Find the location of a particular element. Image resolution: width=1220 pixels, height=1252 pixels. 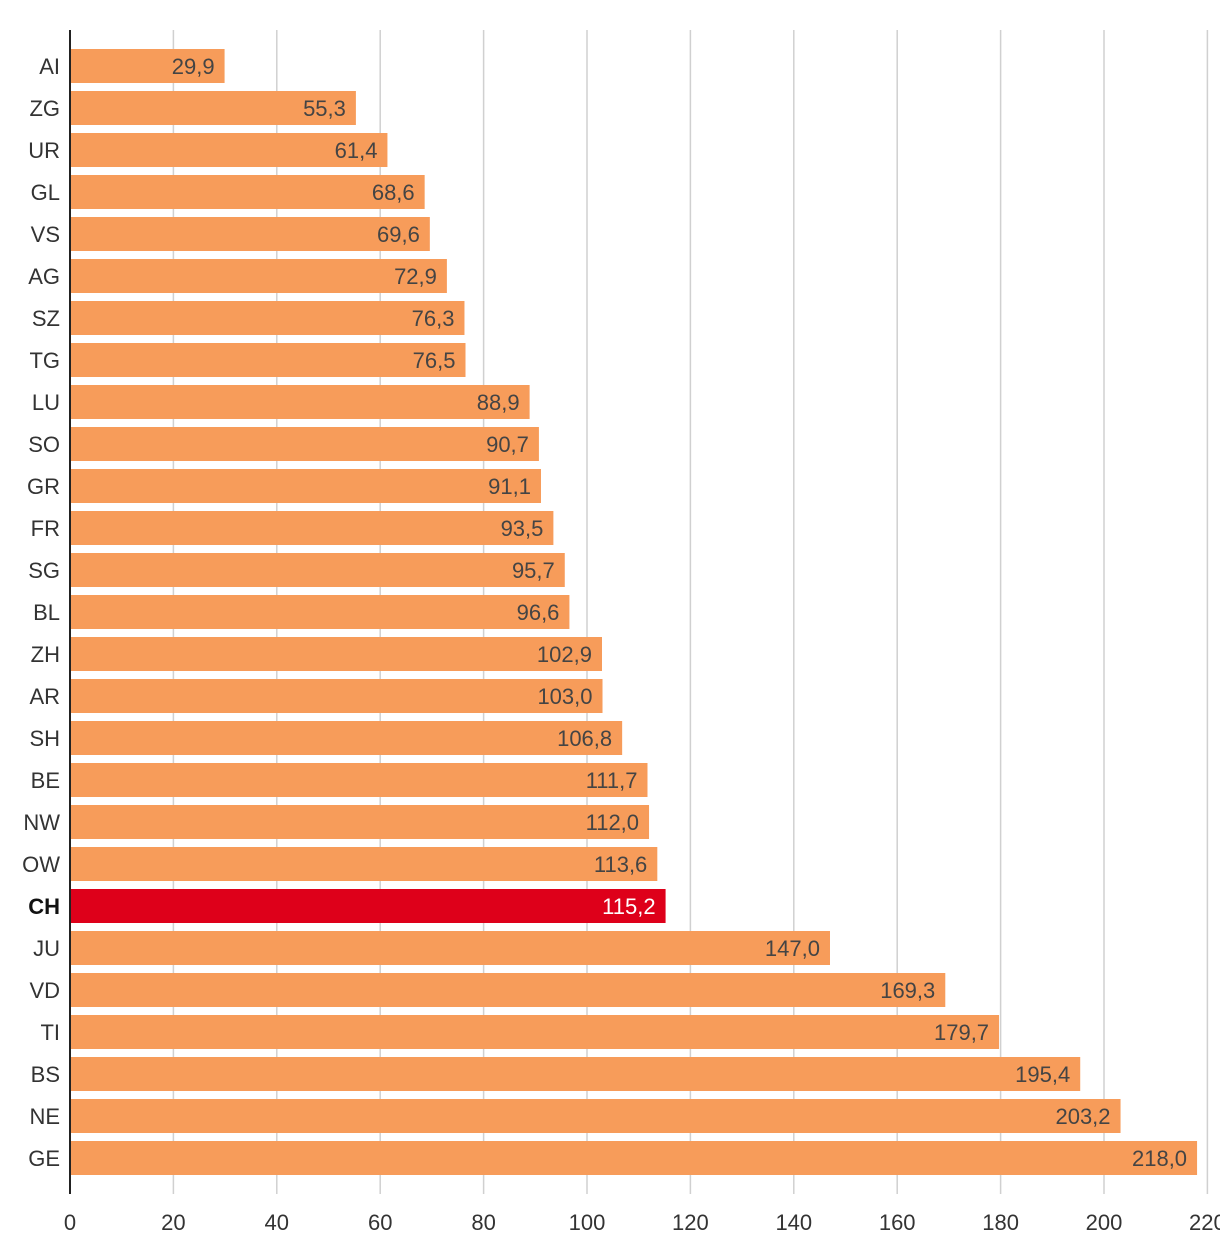

value-label-so: 90,7 is located at coordinates (507, 444).